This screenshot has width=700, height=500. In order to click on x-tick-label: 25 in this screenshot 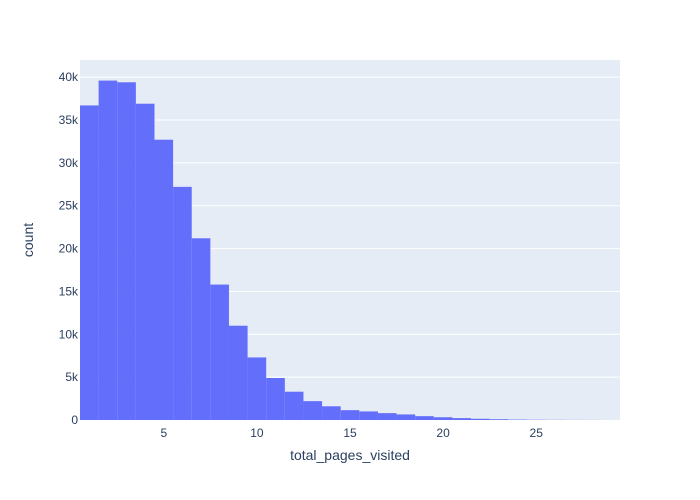, I will do `click(537, 433)`.